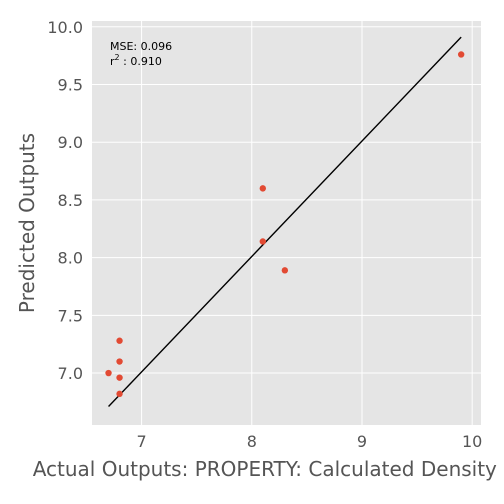  Describe the element at coordinates (27, 223) in the screenshot. I see `y-axis-label: Predicted Outputs` at that location.